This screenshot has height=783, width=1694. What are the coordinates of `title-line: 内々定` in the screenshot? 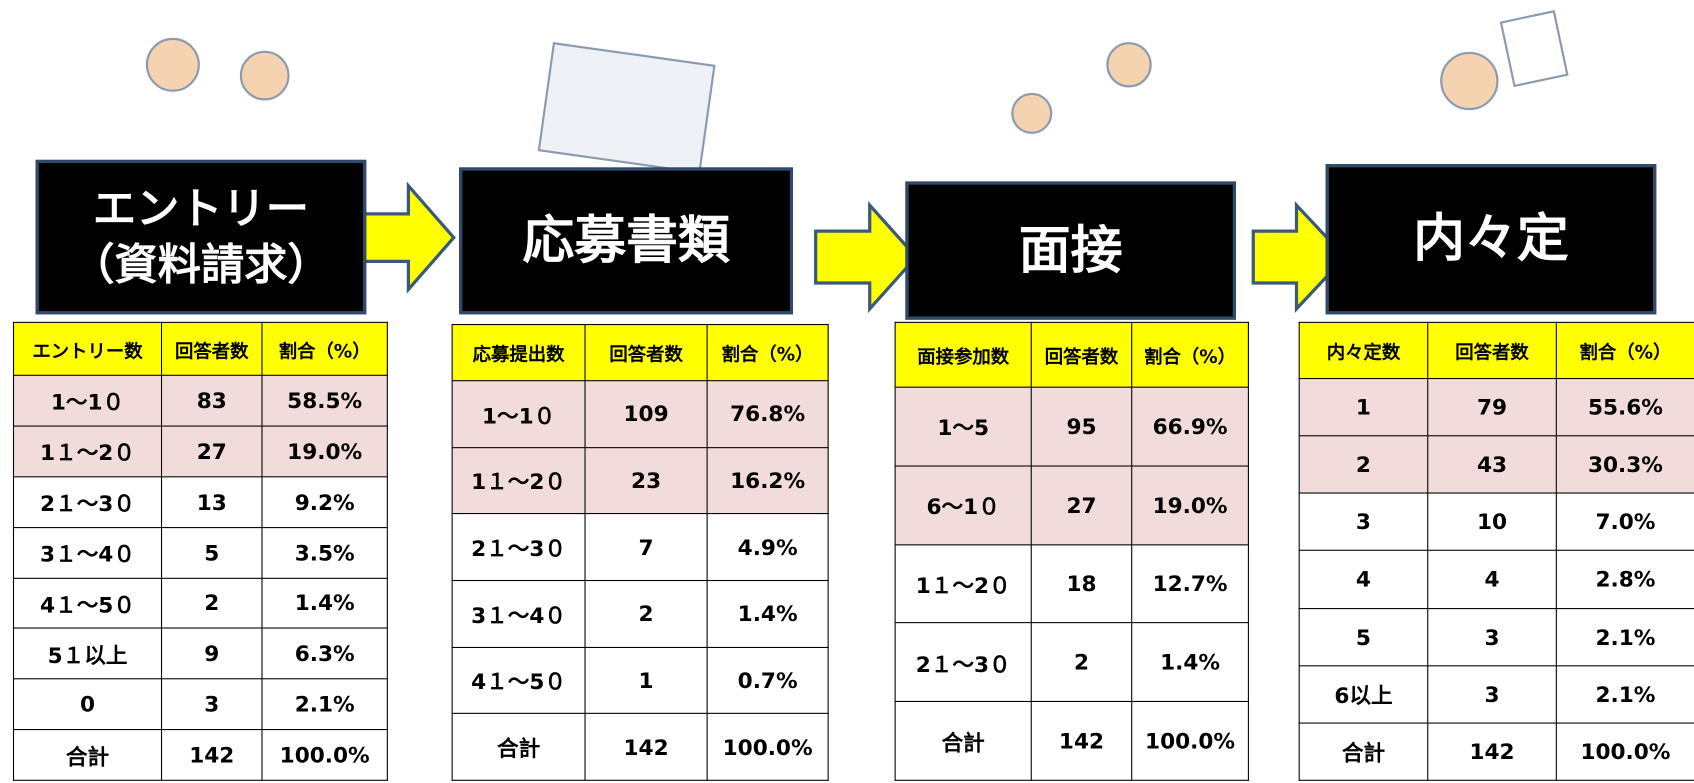 It's located at (1491, 239).